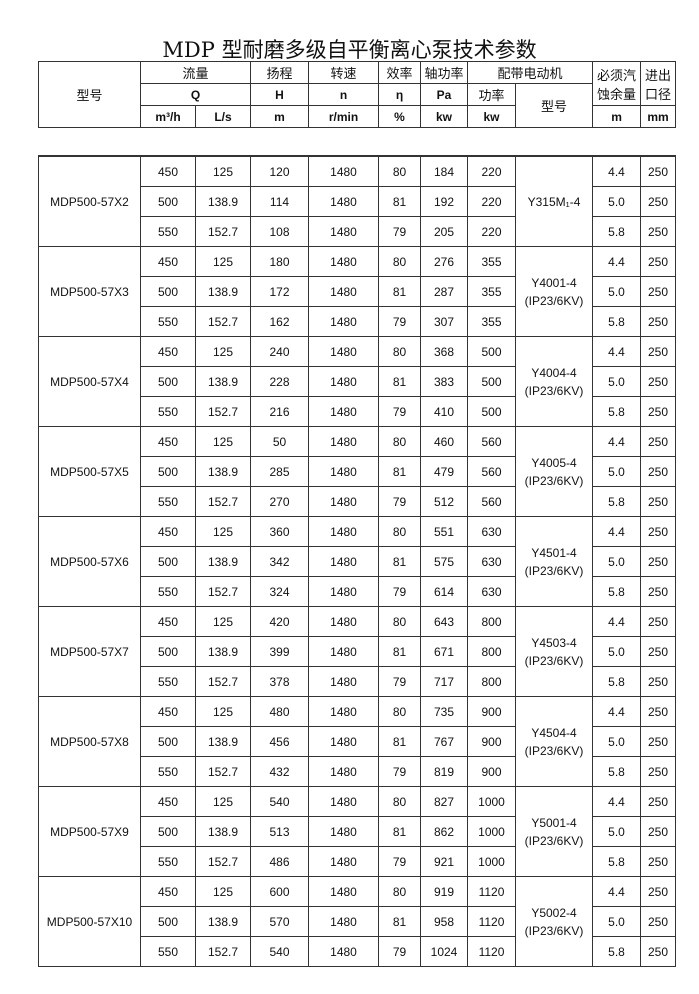 The image size is (699, 994). I want to click on motor-model-cell: Y315M₁-4, so click(554, 201).